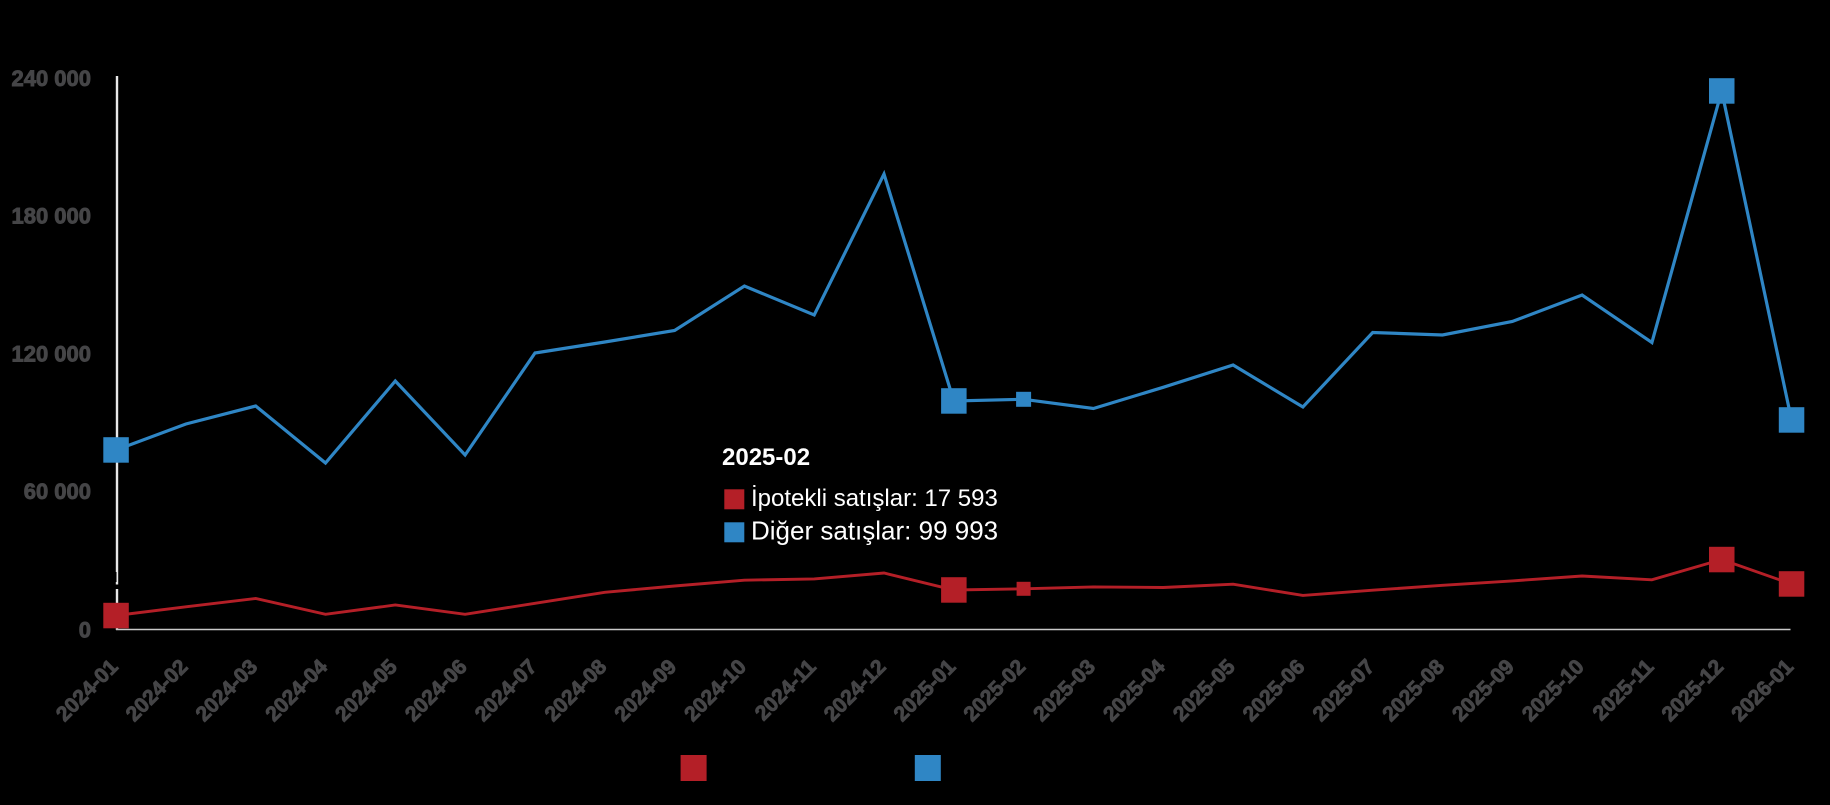 The height and width of the screenshot is (805, 1830). I want to click on svg-text: Diğer satışlar: 99 993, so click(874, 531).